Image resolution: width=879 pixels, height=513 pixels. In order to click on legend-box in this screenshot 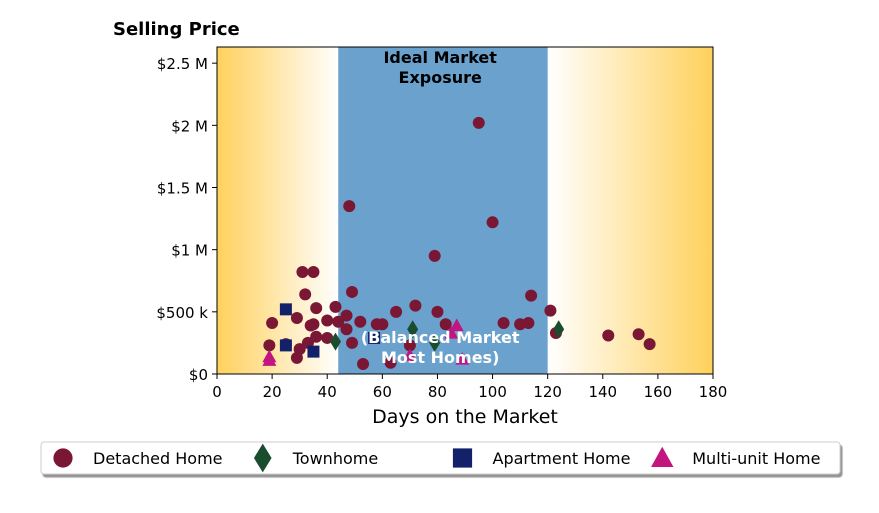, I will do `click(440, 458)`.